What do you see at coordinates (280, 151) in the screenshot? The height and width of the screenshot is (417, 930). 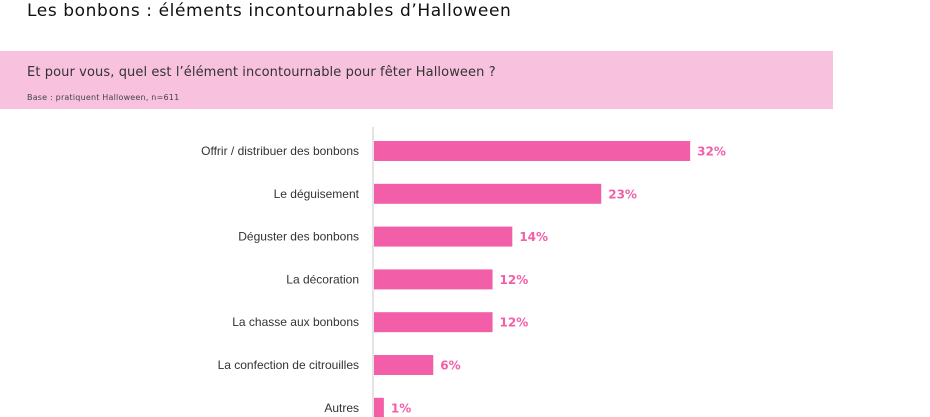 I see `category-label: Offrir / distribuer des bonbons` at bounding box center [280, 151].